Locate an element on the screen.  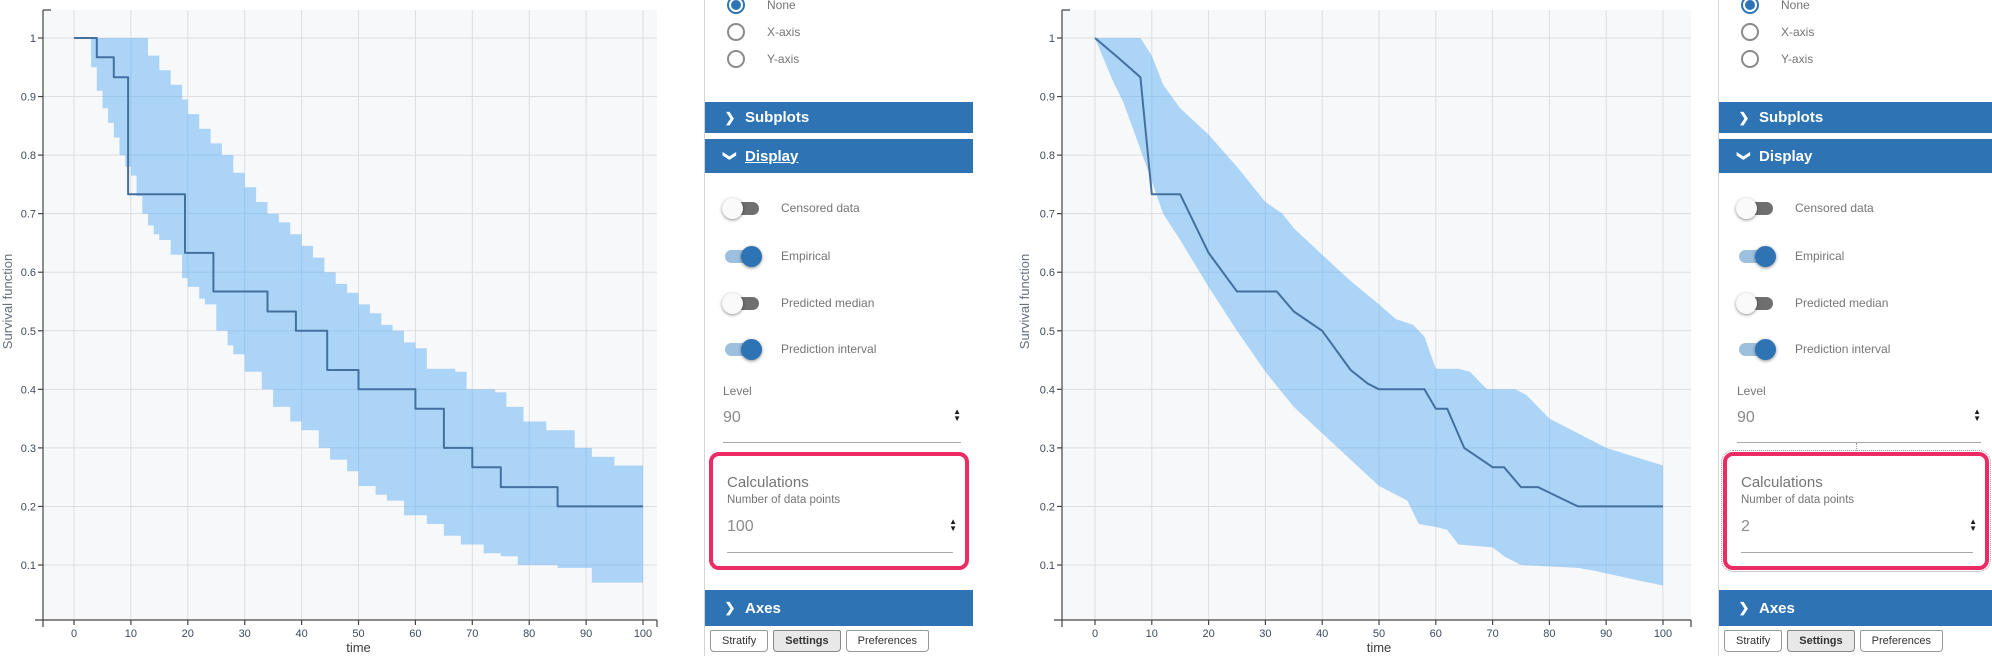
svg-text: 30 is located at coordinates (245, 634).